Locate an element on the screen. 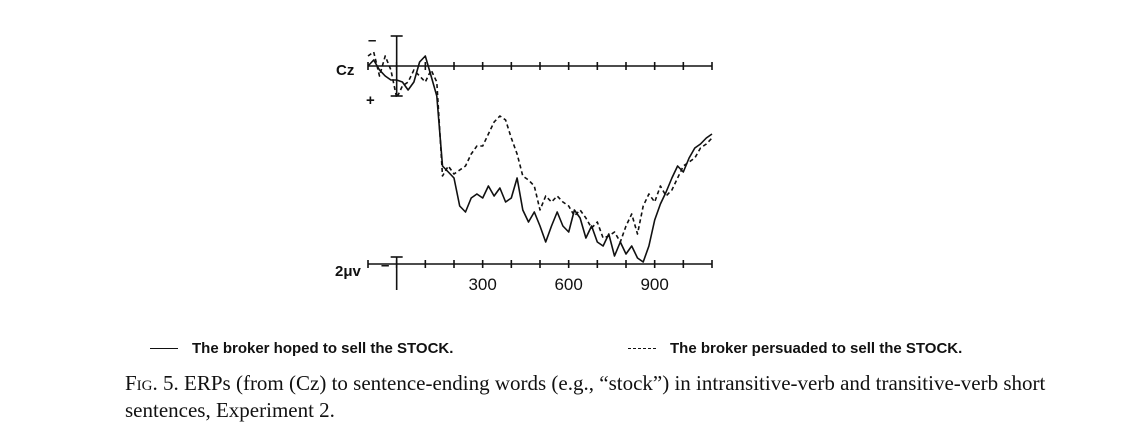 The image size is (1143, 438). electrode-label: Cz is located at coordinates (345, 70).